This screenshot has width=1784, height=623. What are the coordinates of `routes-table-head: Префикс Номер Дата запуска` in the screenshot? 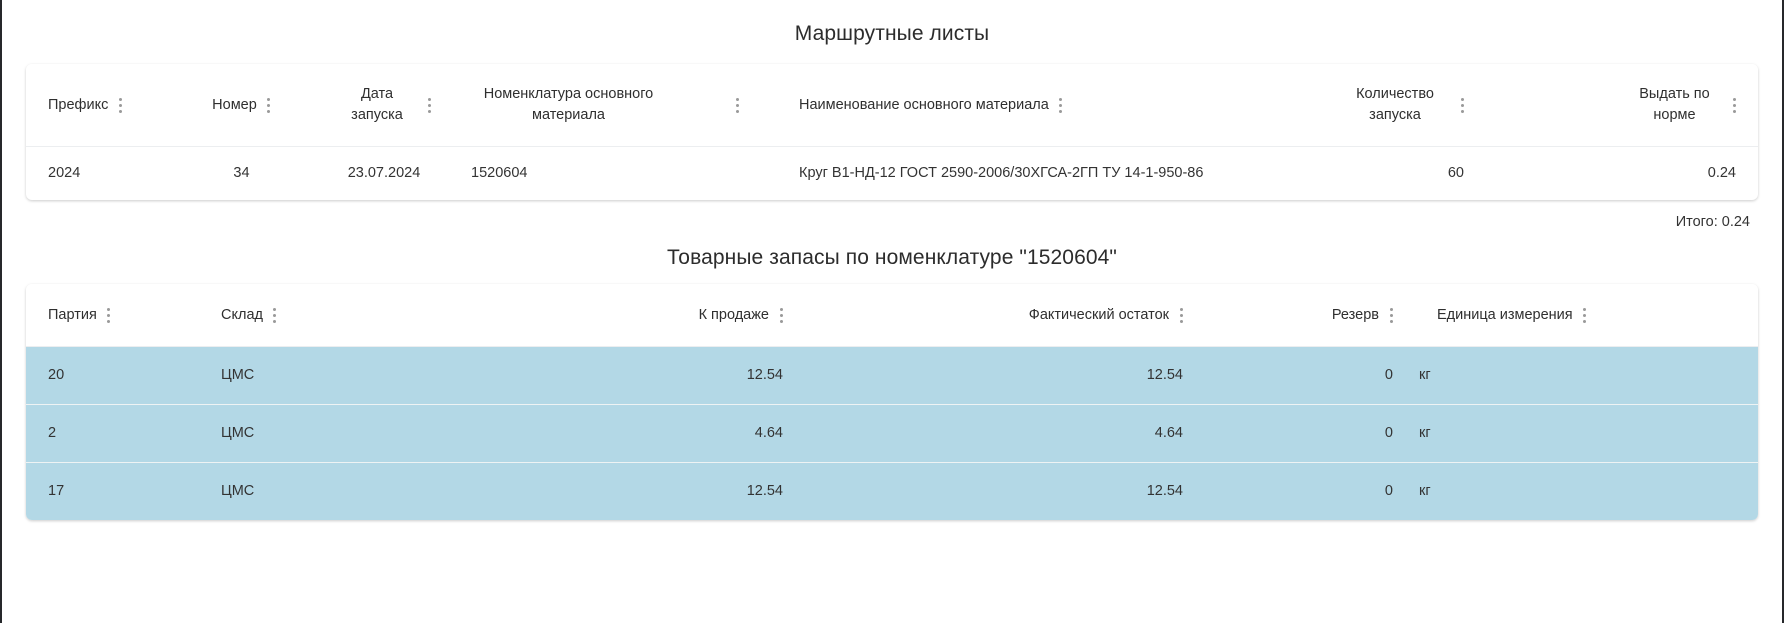 It's located at (892, 106).